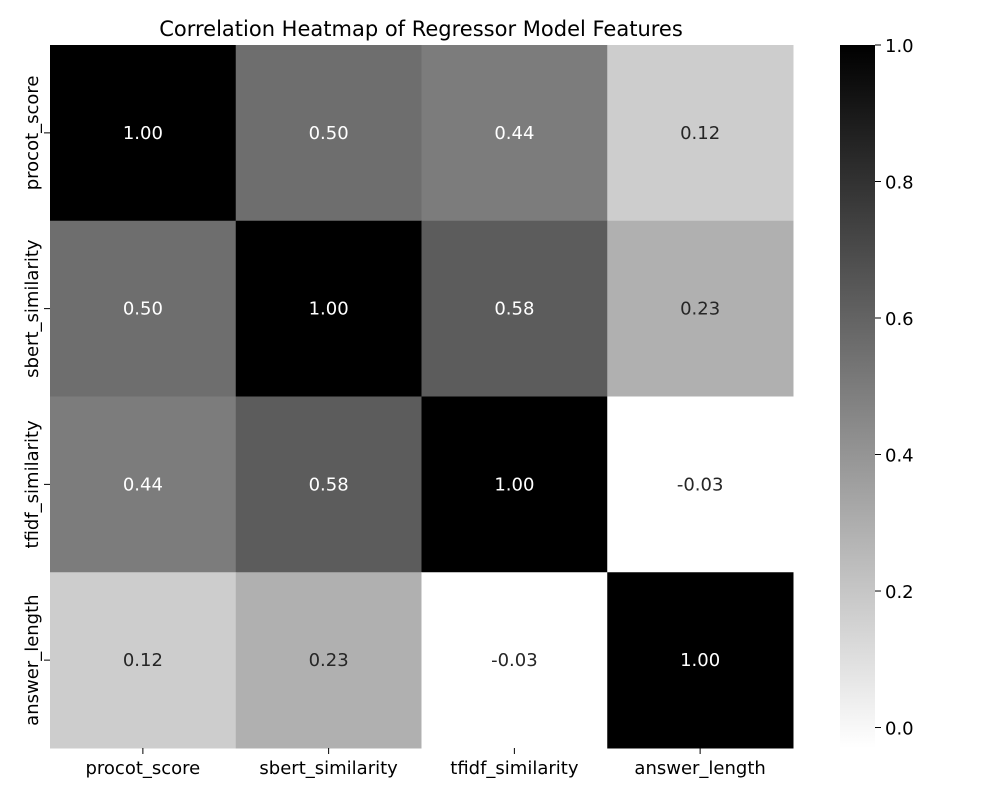  I want to click on colorbar-tick-label: 0.0, so click(899, 729).